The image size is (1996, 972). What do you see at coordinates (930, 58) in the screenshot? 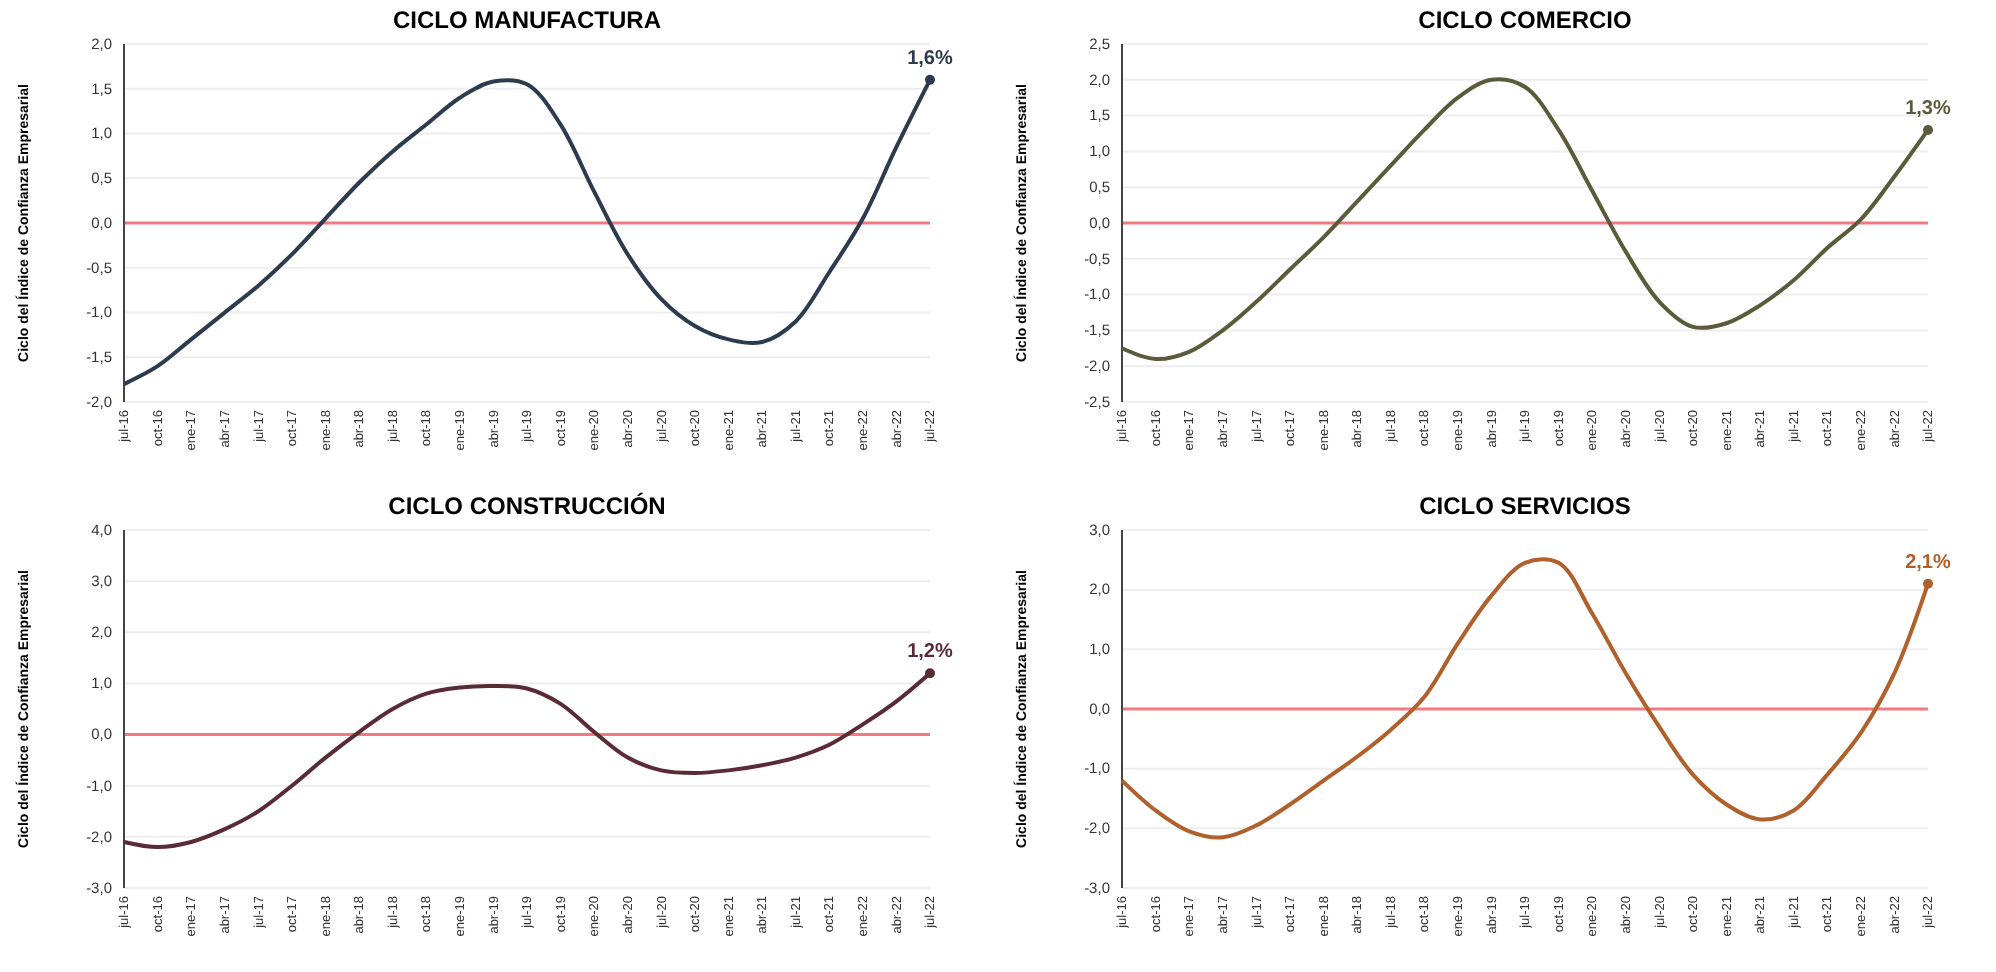
I see `annotation: 1,6%` at bounding box center [930, 58].